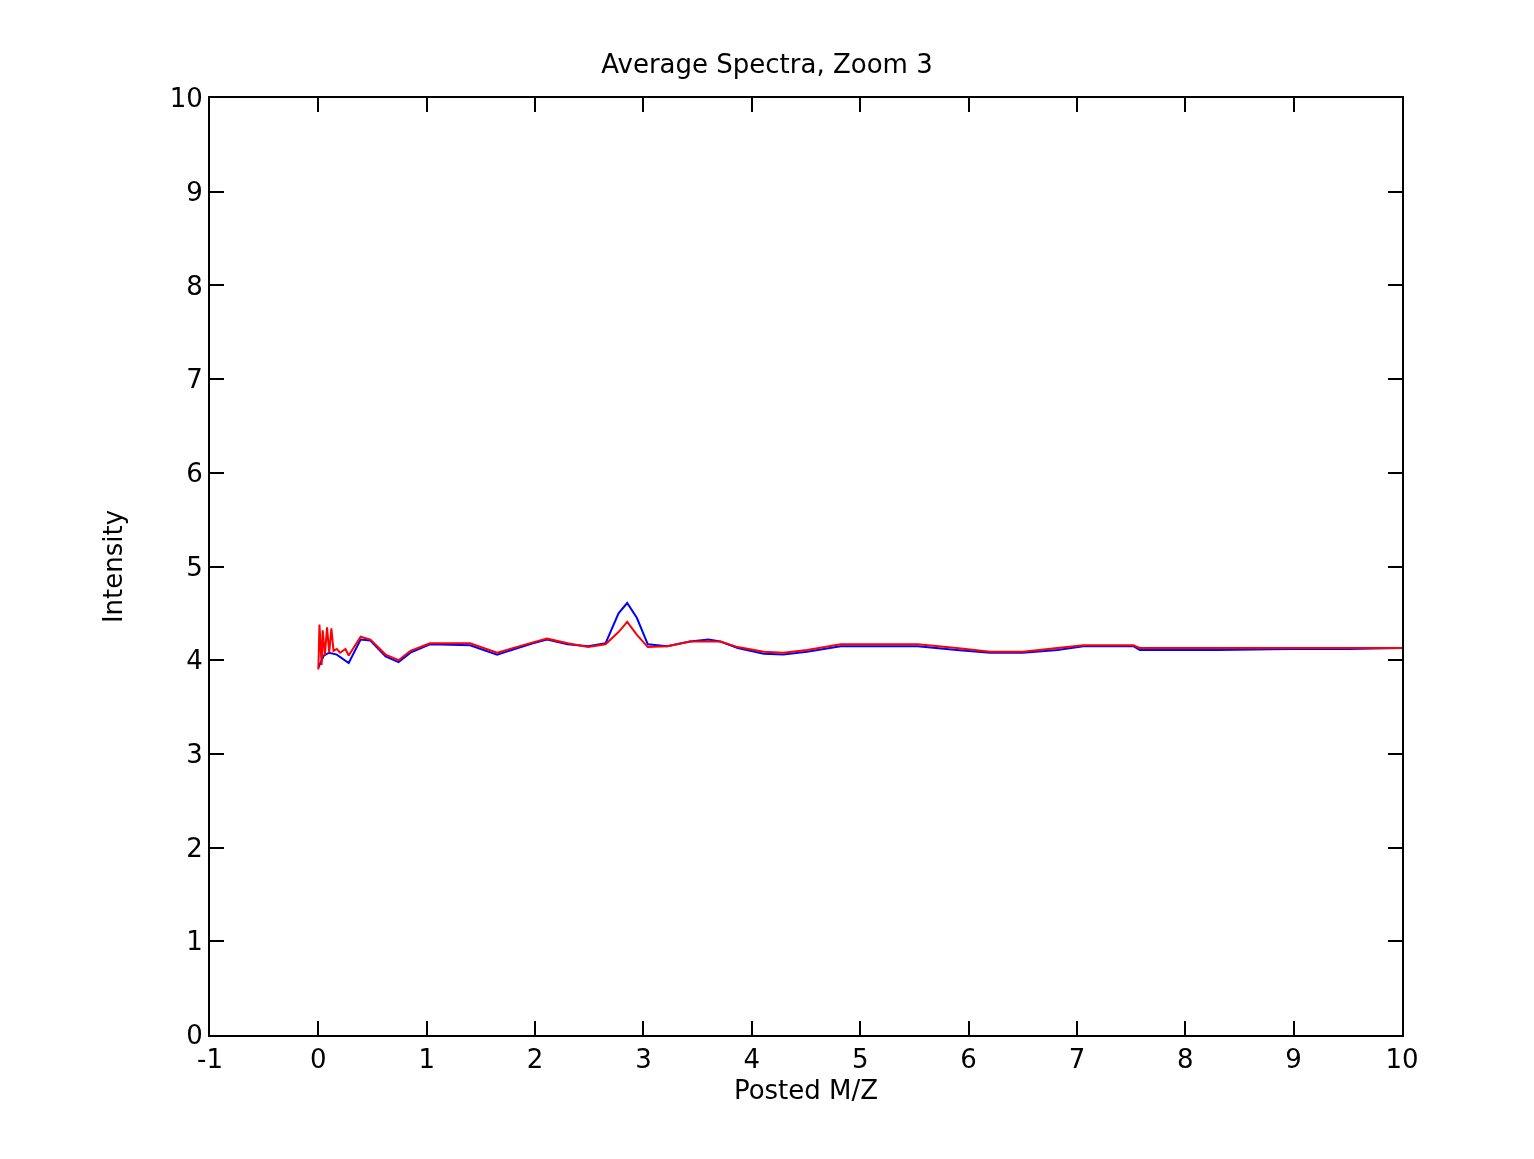 This screenshot has width=1534, height=1159. I want to click on y-tick-label: 9, so click(194, 191).